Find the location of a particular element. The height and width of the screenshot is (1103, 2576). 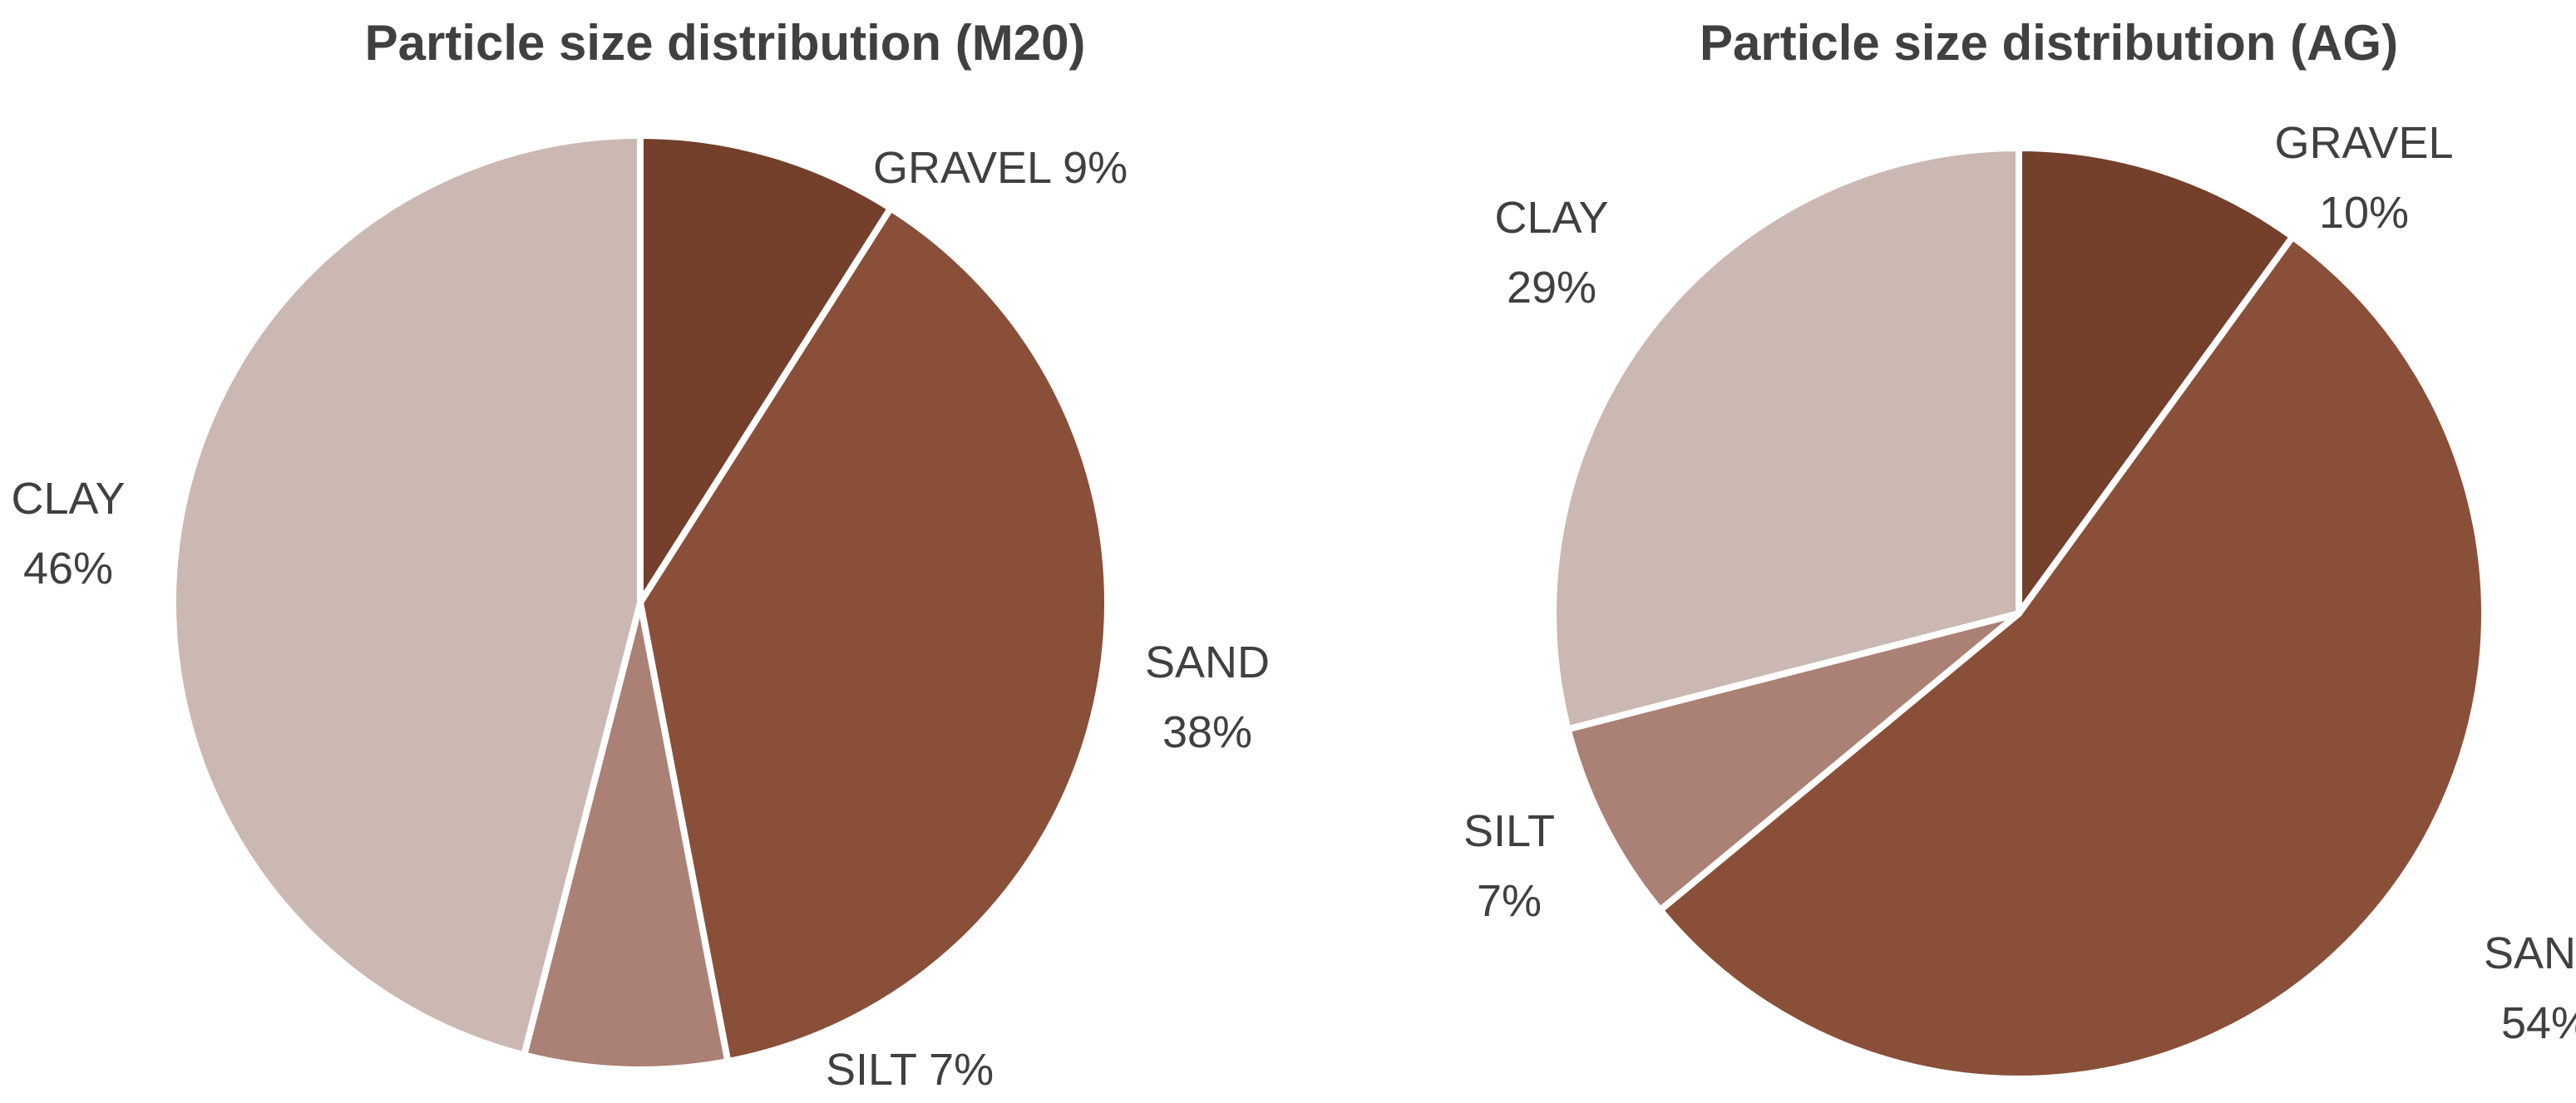

data-label-clay: CLAY 29% is located at coordinates (1551, 253).